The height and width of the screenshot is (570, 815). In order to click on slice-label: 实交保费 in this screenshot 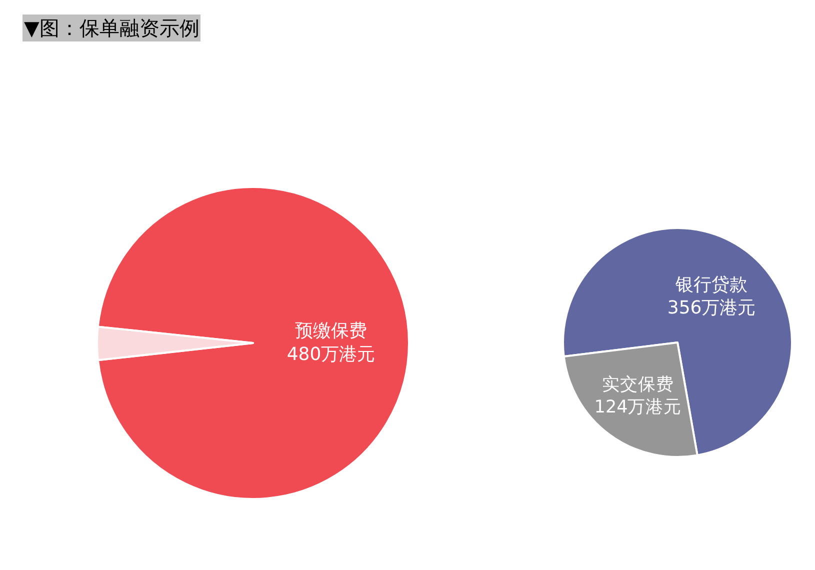, I will do `click(638, 384)`.